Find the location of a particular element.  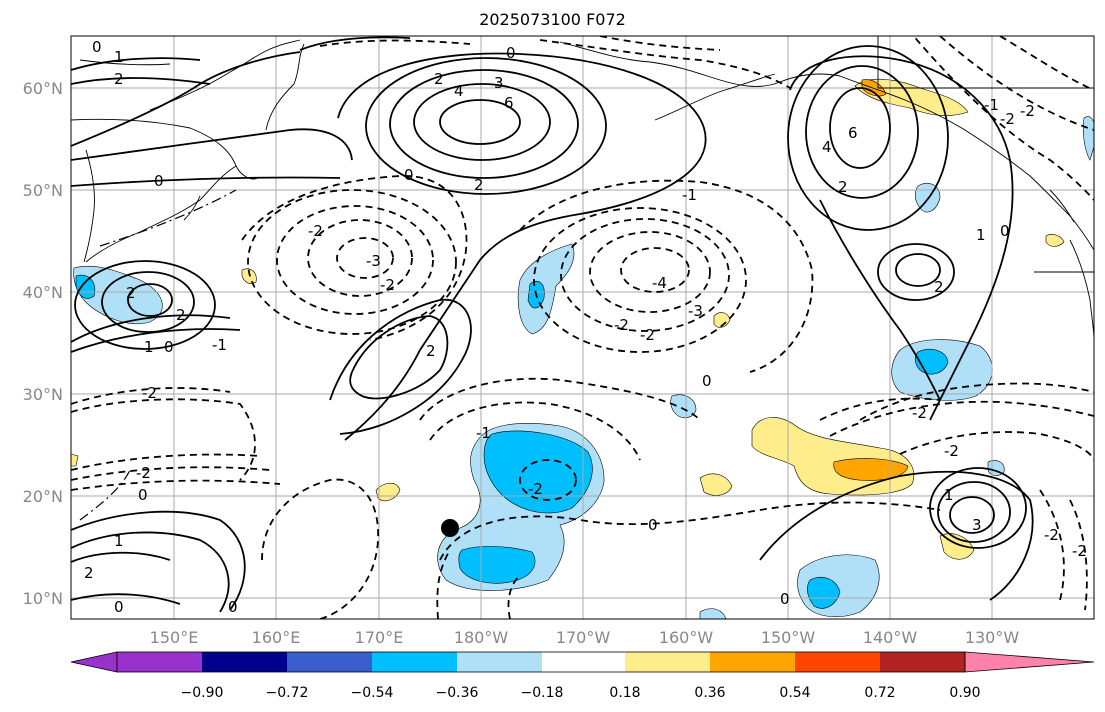

lat-labels: 60°N 50°N 40°N 30°N 20°N 10°N is located at coordinates (43, 343).